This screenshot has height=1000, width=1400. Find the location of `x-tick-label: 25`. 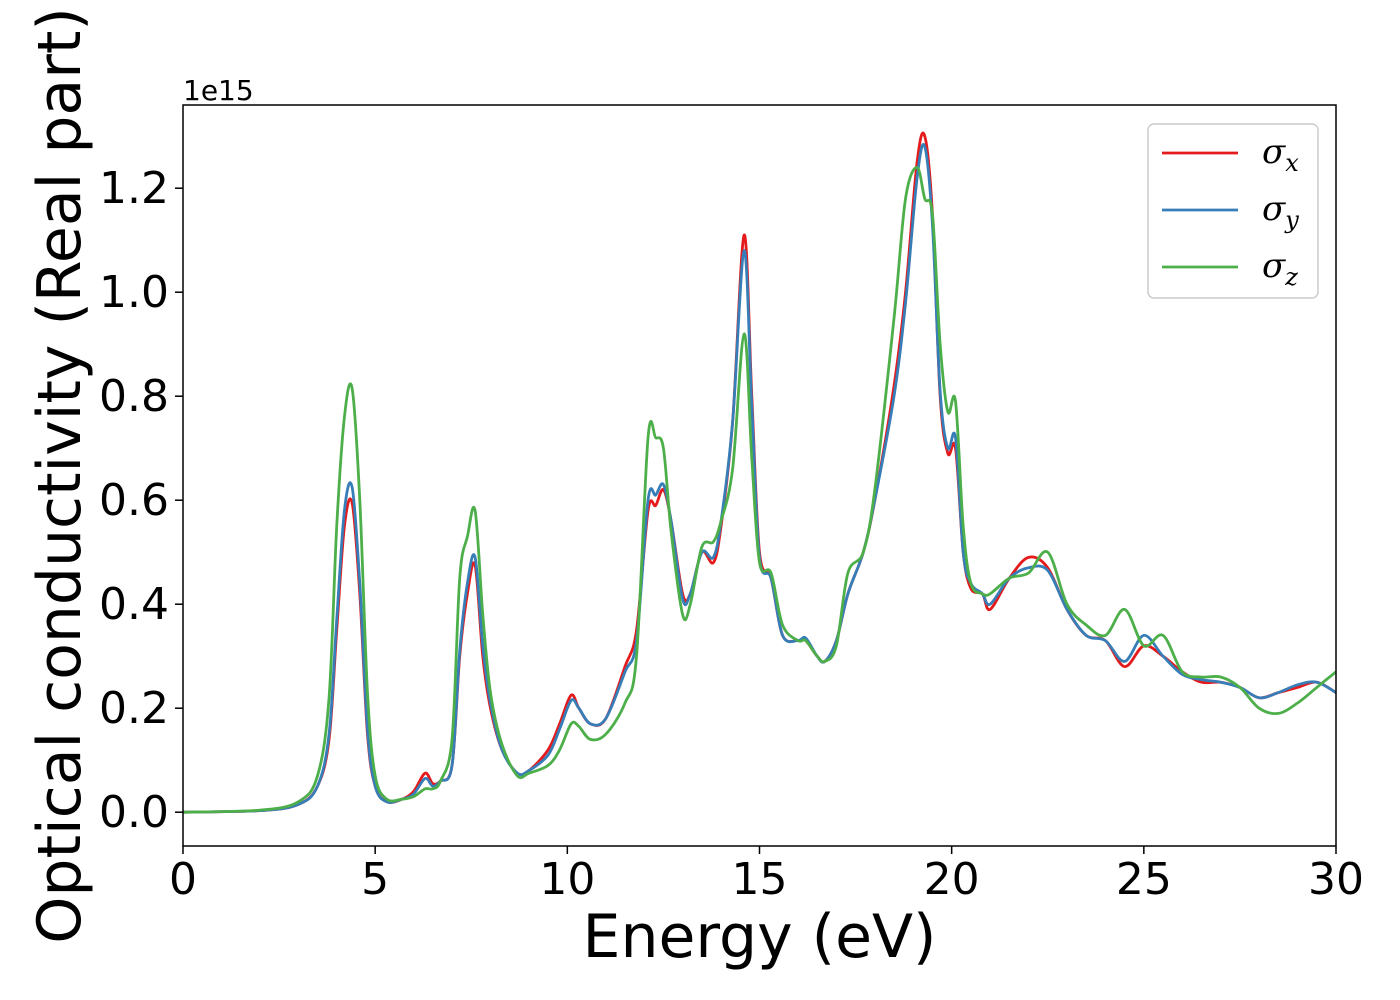

x-tick-label: 25 is located at coordinates (1144, 879).